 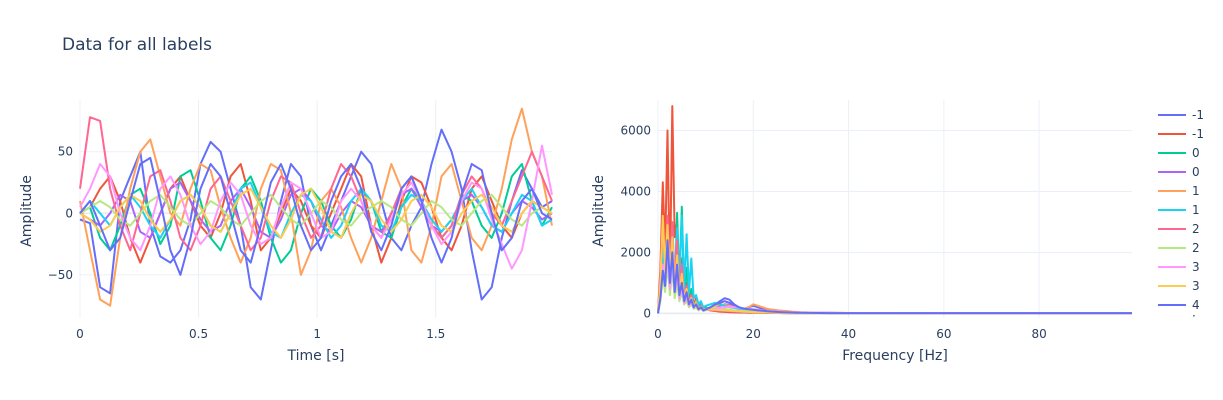 What do you see at coordinates (316, 356) in the screenshot?
I see `time-plot-x-axis-label: Time [s]` at bounding box center [316, 356].